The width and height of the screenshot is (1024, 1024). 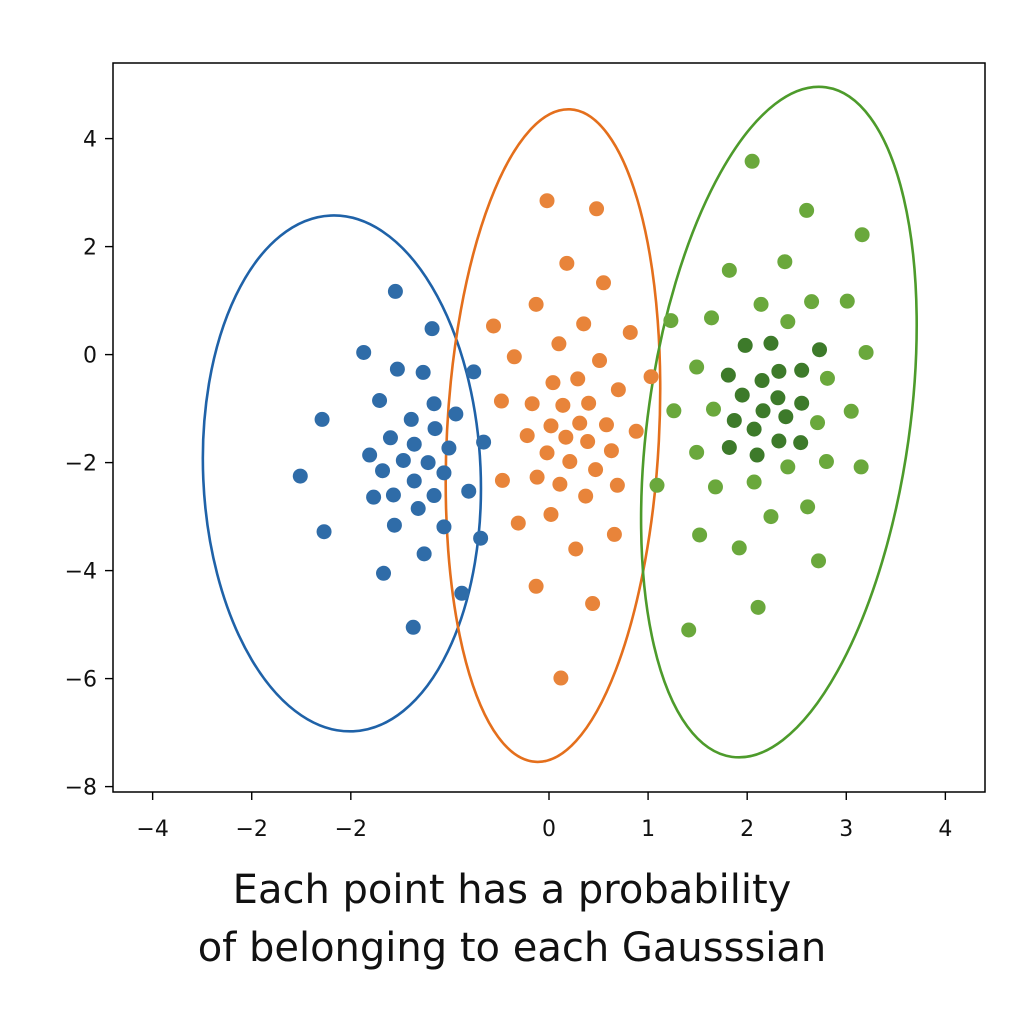 I want to click on y-tick-label: 4, so click(x=90, y=140).